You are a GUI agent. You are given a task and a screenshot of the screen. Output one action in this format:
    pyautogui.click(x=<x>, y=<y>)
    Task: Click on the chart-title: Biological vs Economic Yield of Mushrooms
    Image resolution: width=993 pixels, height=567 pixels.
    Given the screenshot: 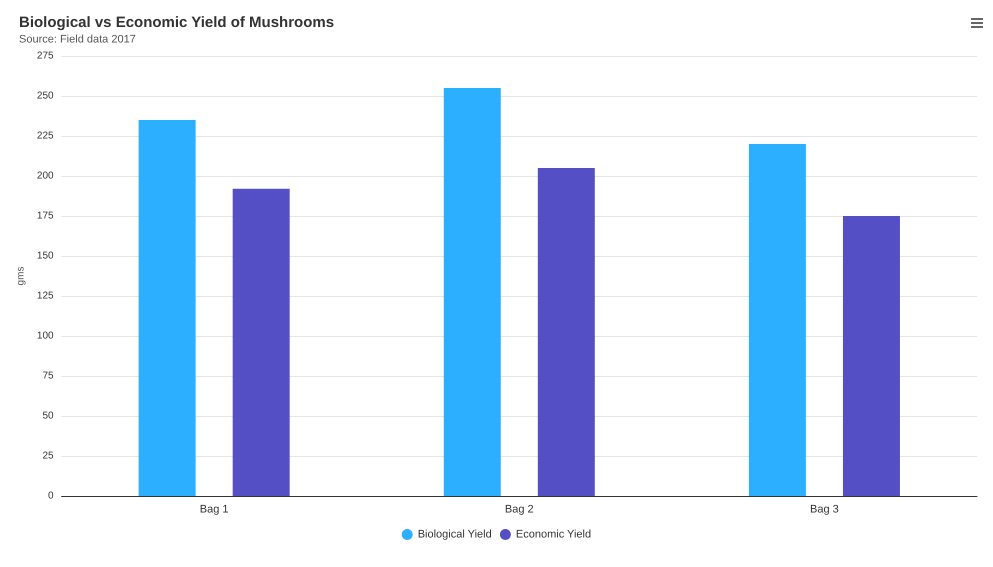 What is the action you would take?
    pyautogui.click(x=176, y=22)
    